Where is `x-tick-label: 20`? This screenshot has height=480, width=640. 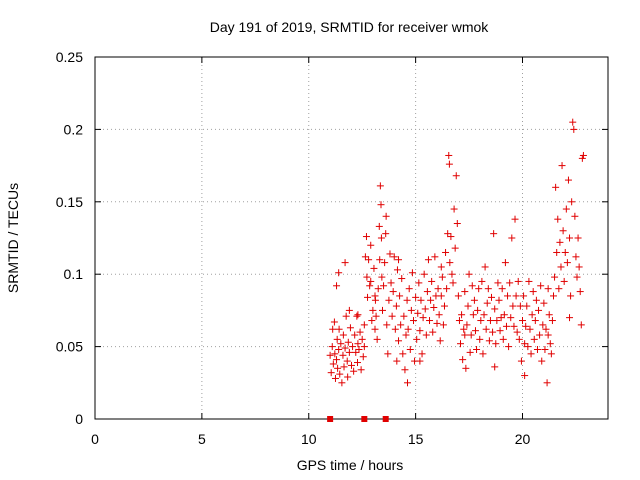
x-tick-label: 20 is located at coordinates (523, 439).